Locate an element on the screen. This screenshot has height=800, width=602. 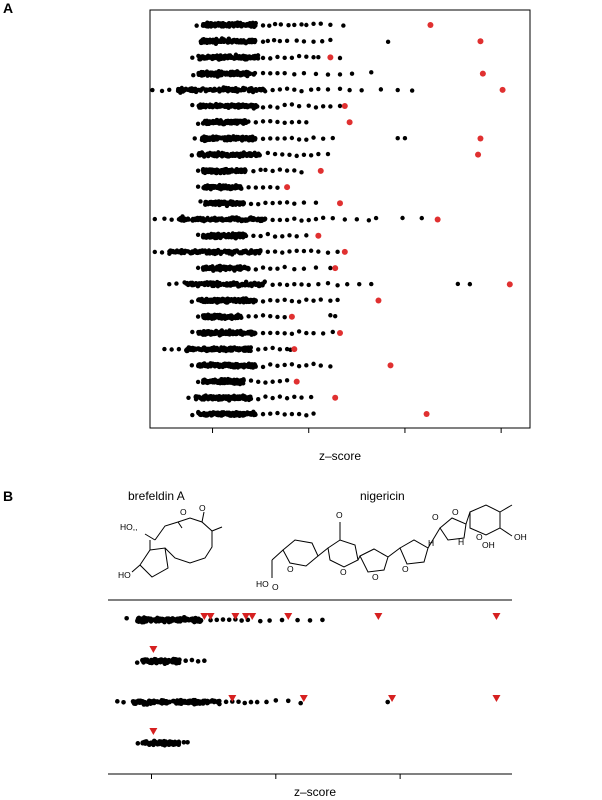
svg-text: HO is located at coordinates (262, 584).